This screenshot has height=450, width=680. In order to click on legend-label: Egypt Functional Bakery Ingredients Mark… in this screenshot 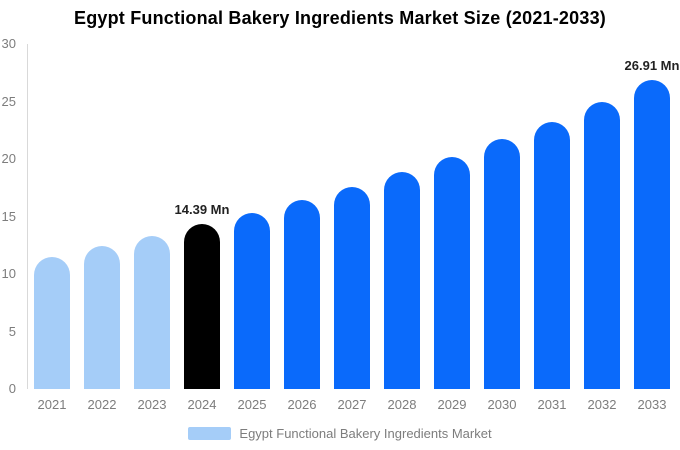, I will do `click(365, 433)`.